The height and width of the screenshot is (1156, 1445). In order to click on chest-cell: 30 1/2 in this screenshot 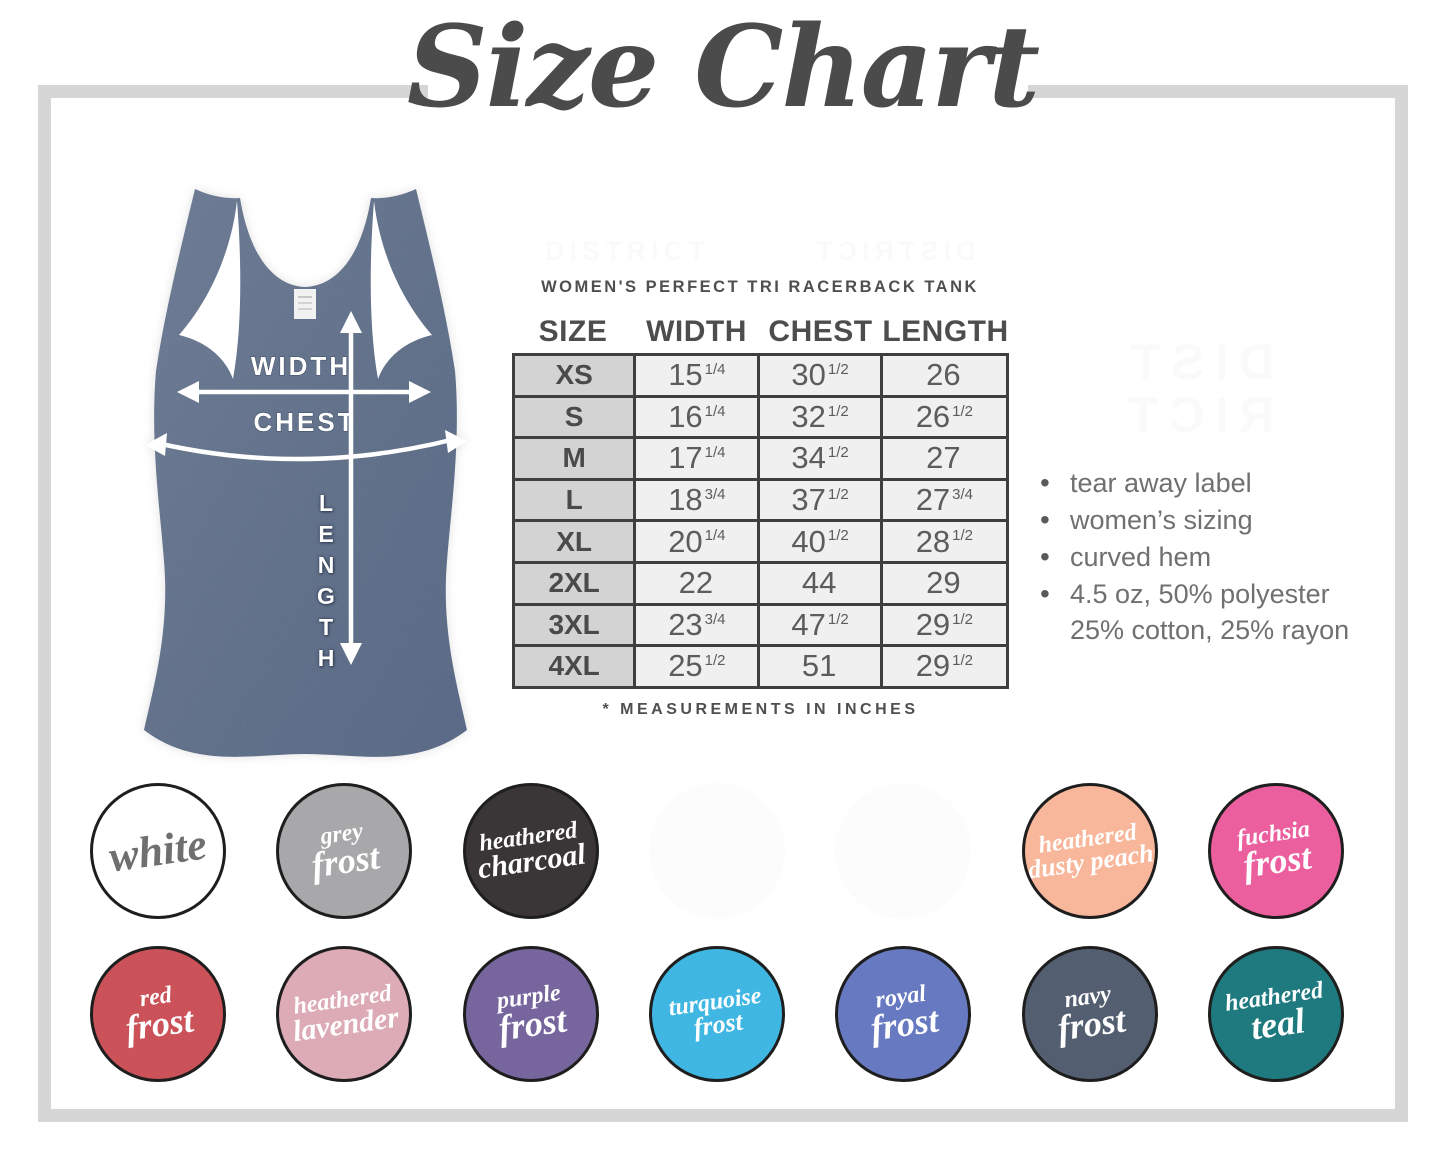, I will do `click(820, 375)`.